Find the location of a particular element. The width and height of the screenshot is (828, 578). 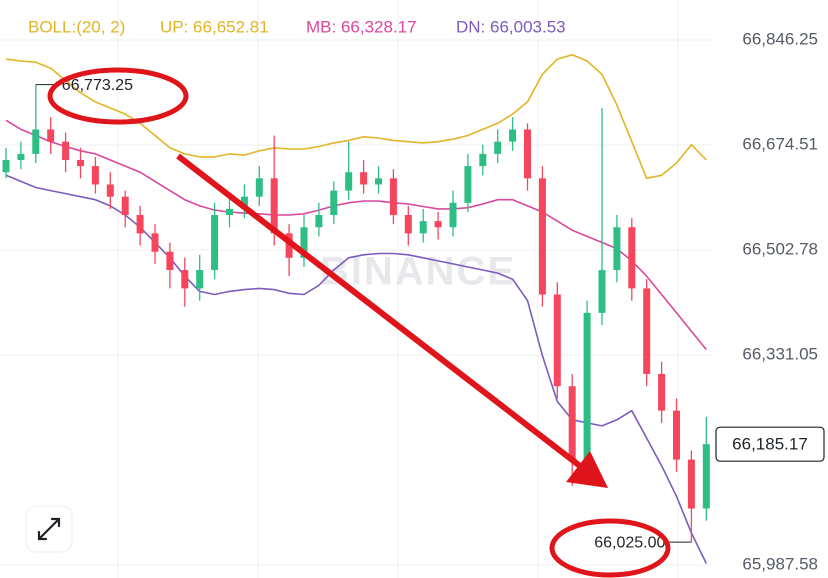

last-price-box is located at coordinates (770, 444).